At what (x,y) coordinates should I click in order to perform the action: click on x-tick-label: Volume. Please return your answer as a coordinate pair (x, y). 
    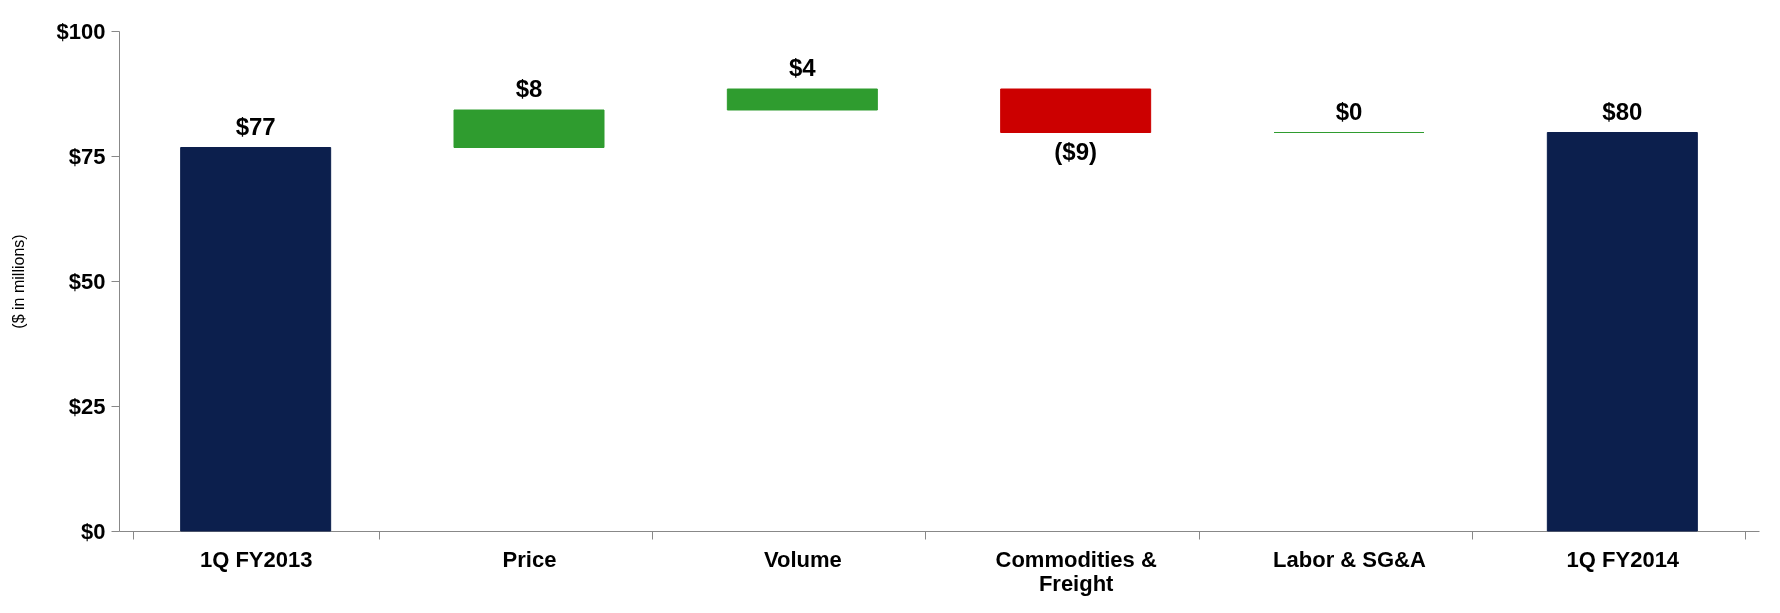
    Looking at the image, I should click on (802, 559).